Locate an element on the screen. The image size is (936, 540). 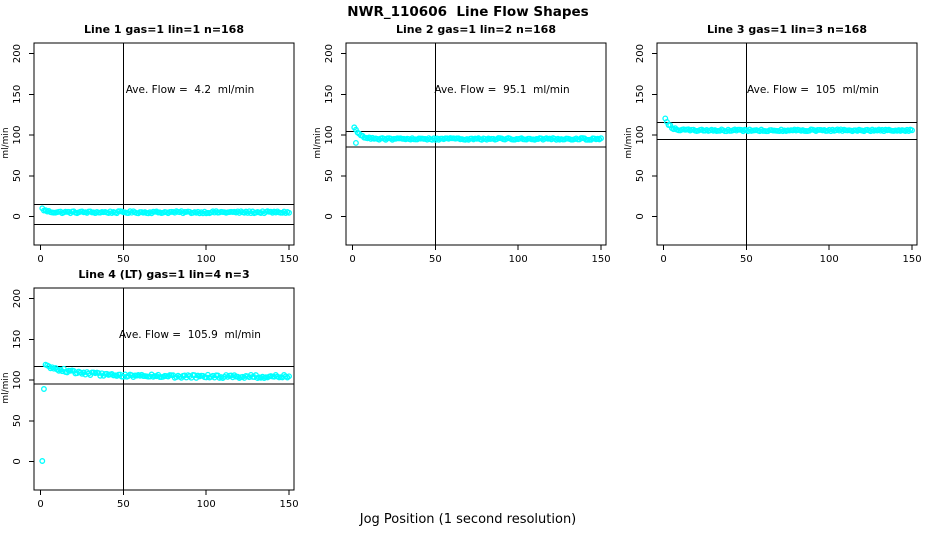
ave-flow-annotation: Ave. Flow = 105 ml/min is located at coordinates (813, 90).